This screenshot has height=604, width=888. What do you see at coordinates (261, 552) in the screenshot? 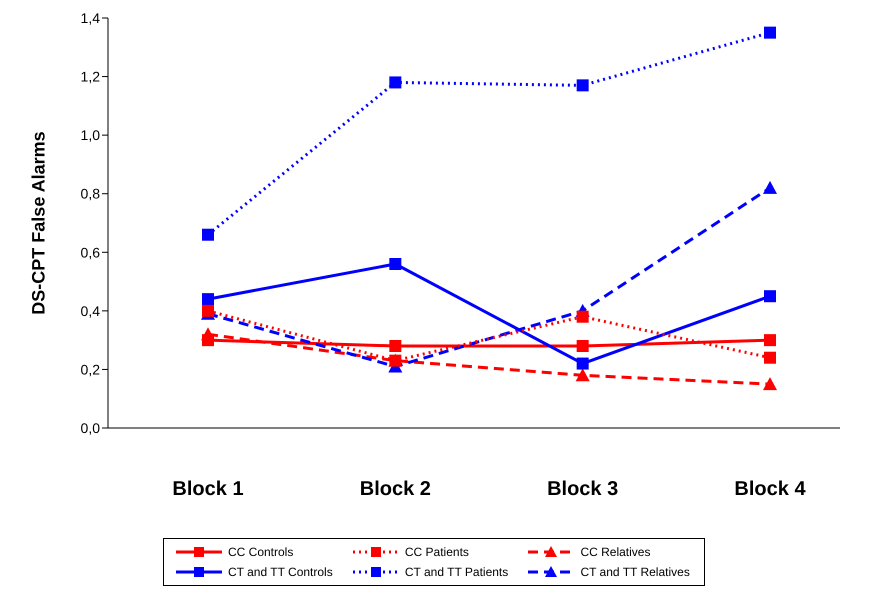
I see `legend-label: CC Controls` at bounding box center [261, 552].